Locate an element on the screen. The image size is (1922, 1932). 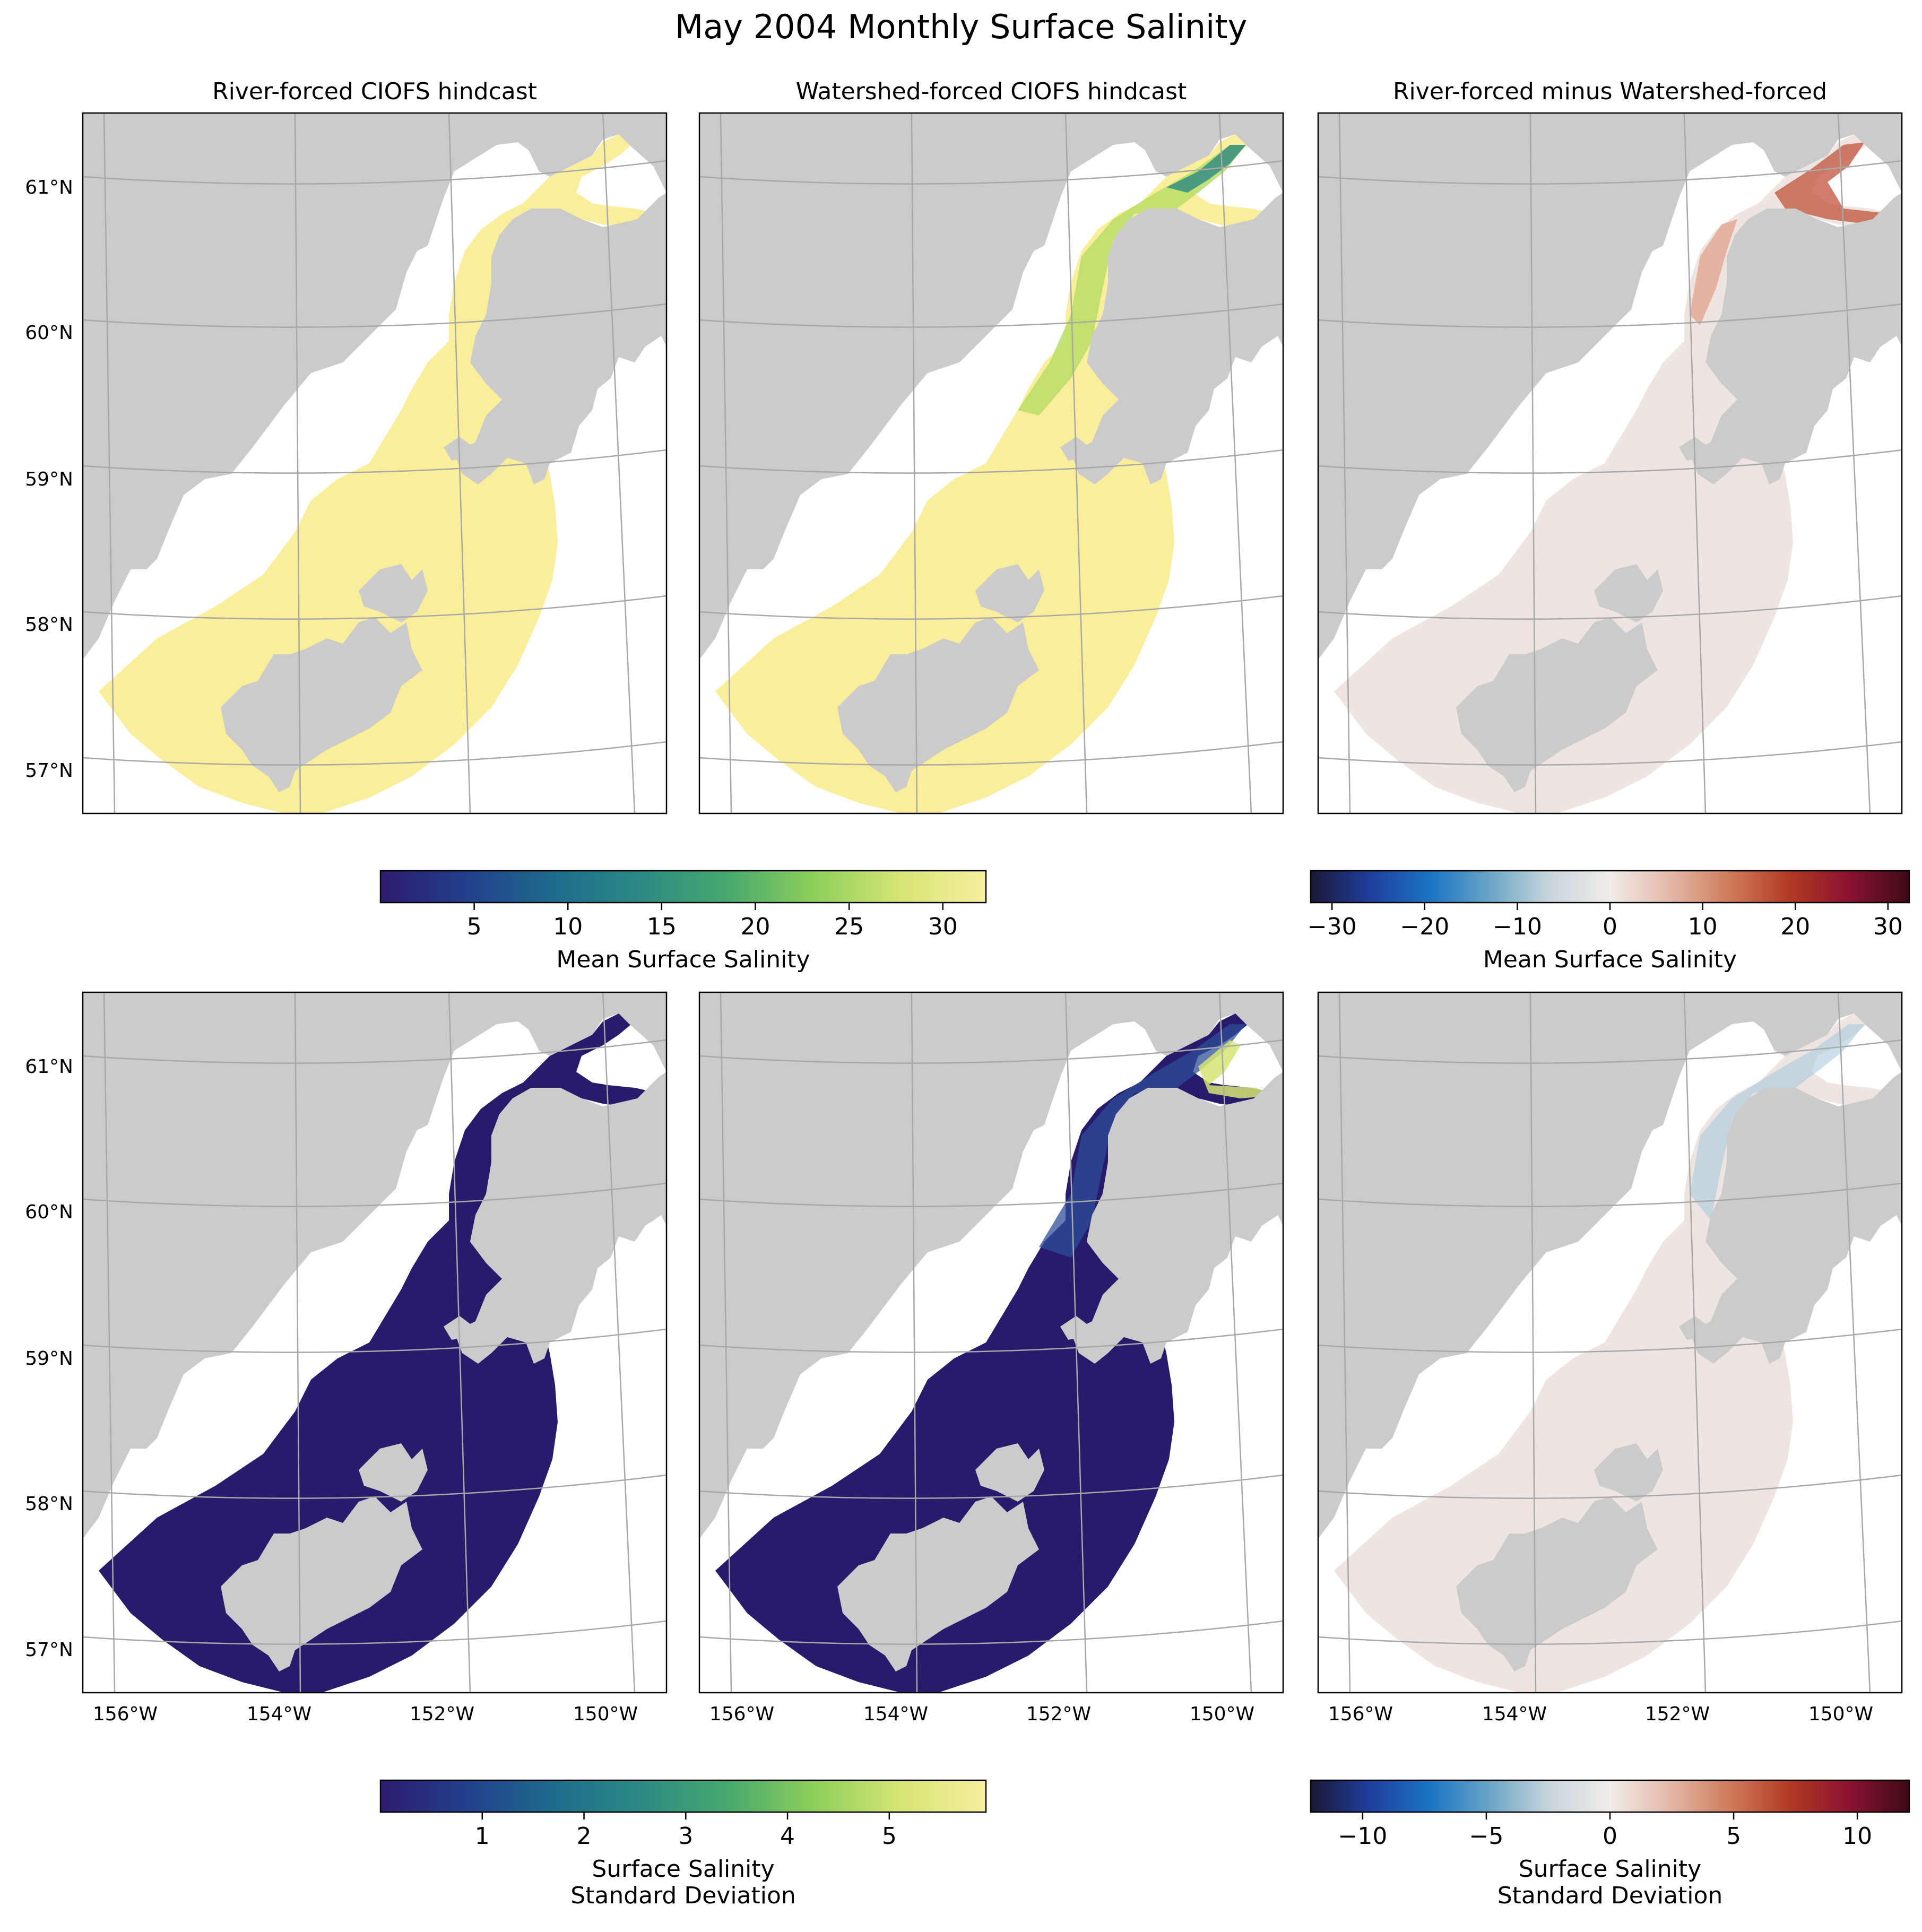
colorbar-top-right: −30 −20 −10 0 10 20 30 Mean Surface Salinity is located at coordinates (1609, 921).